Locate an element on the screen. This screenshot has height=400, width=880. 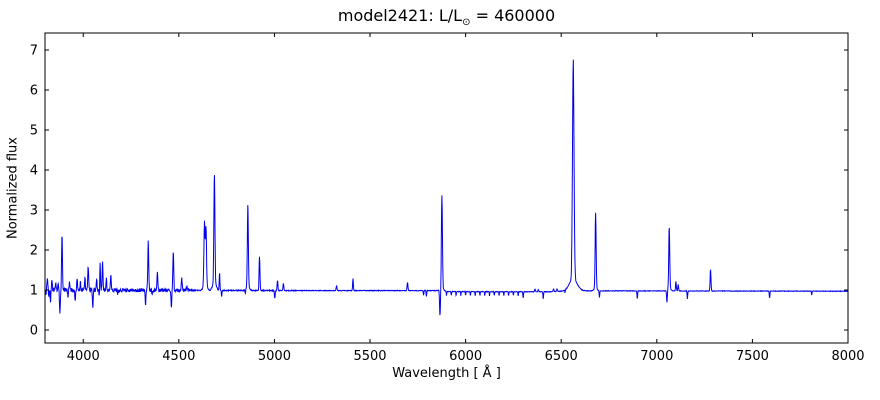
y-tick-label: 7 is located at coordinates (34, 51).